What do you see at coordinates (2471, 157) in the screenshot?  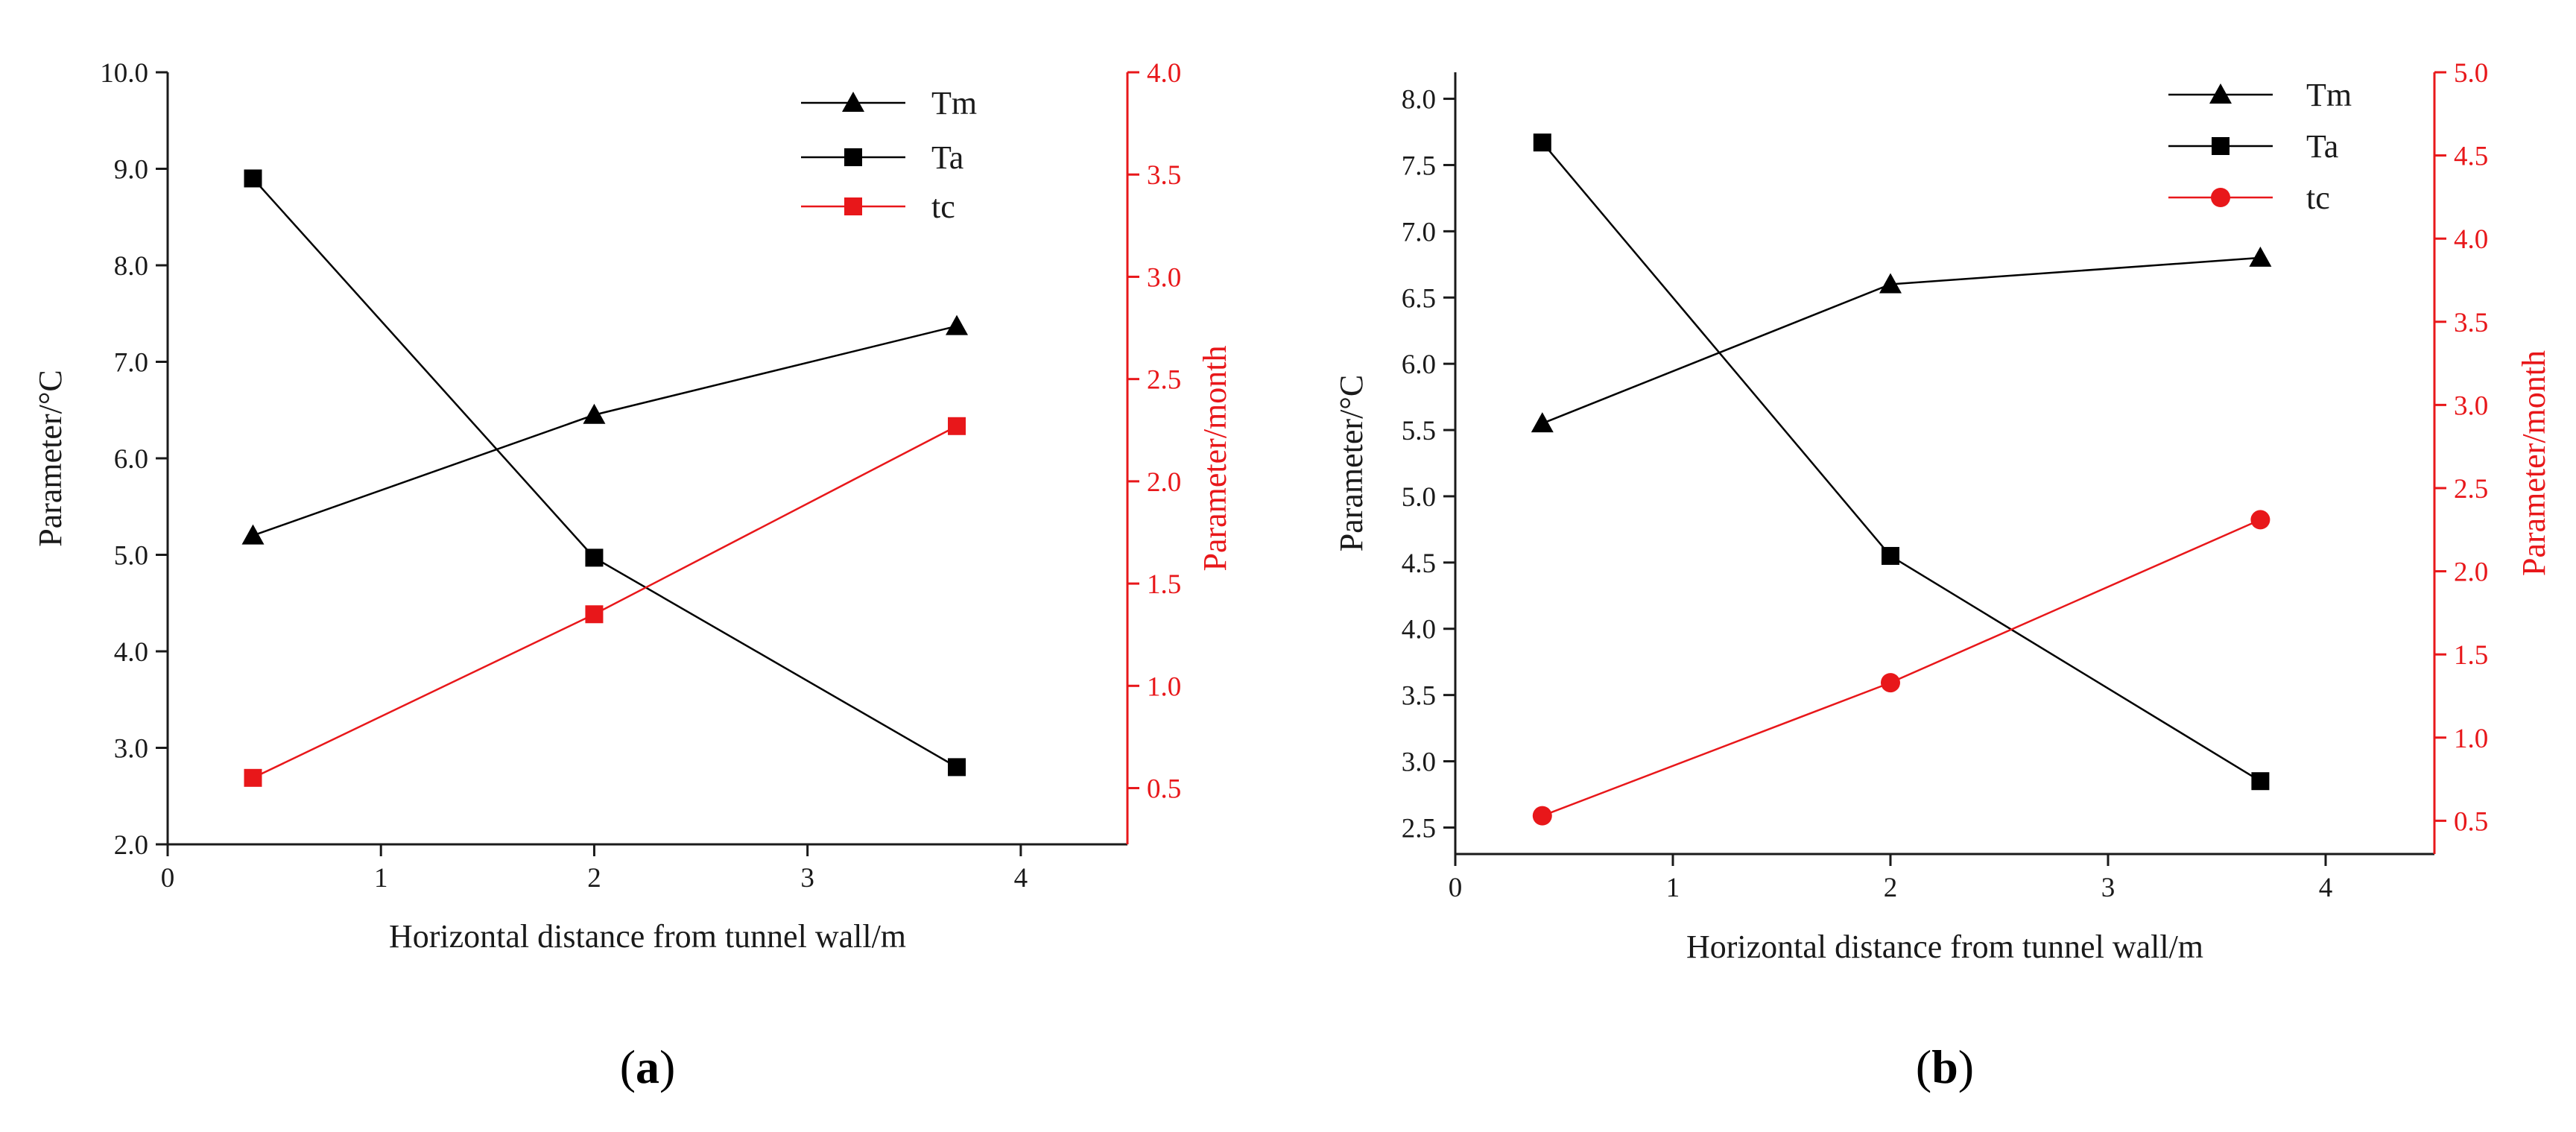 I see `y-right-tick-label: 4.5` at bounding box center [2471, 157].